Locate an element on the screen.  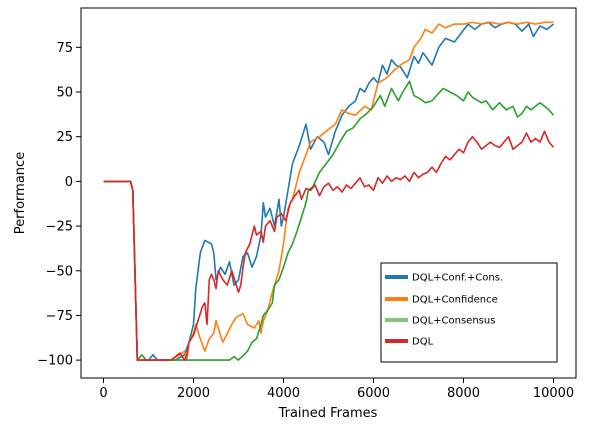
x-axis-ticks: 0 2000 4000 6000 8000 10000 is located at coordinates (336, 389).